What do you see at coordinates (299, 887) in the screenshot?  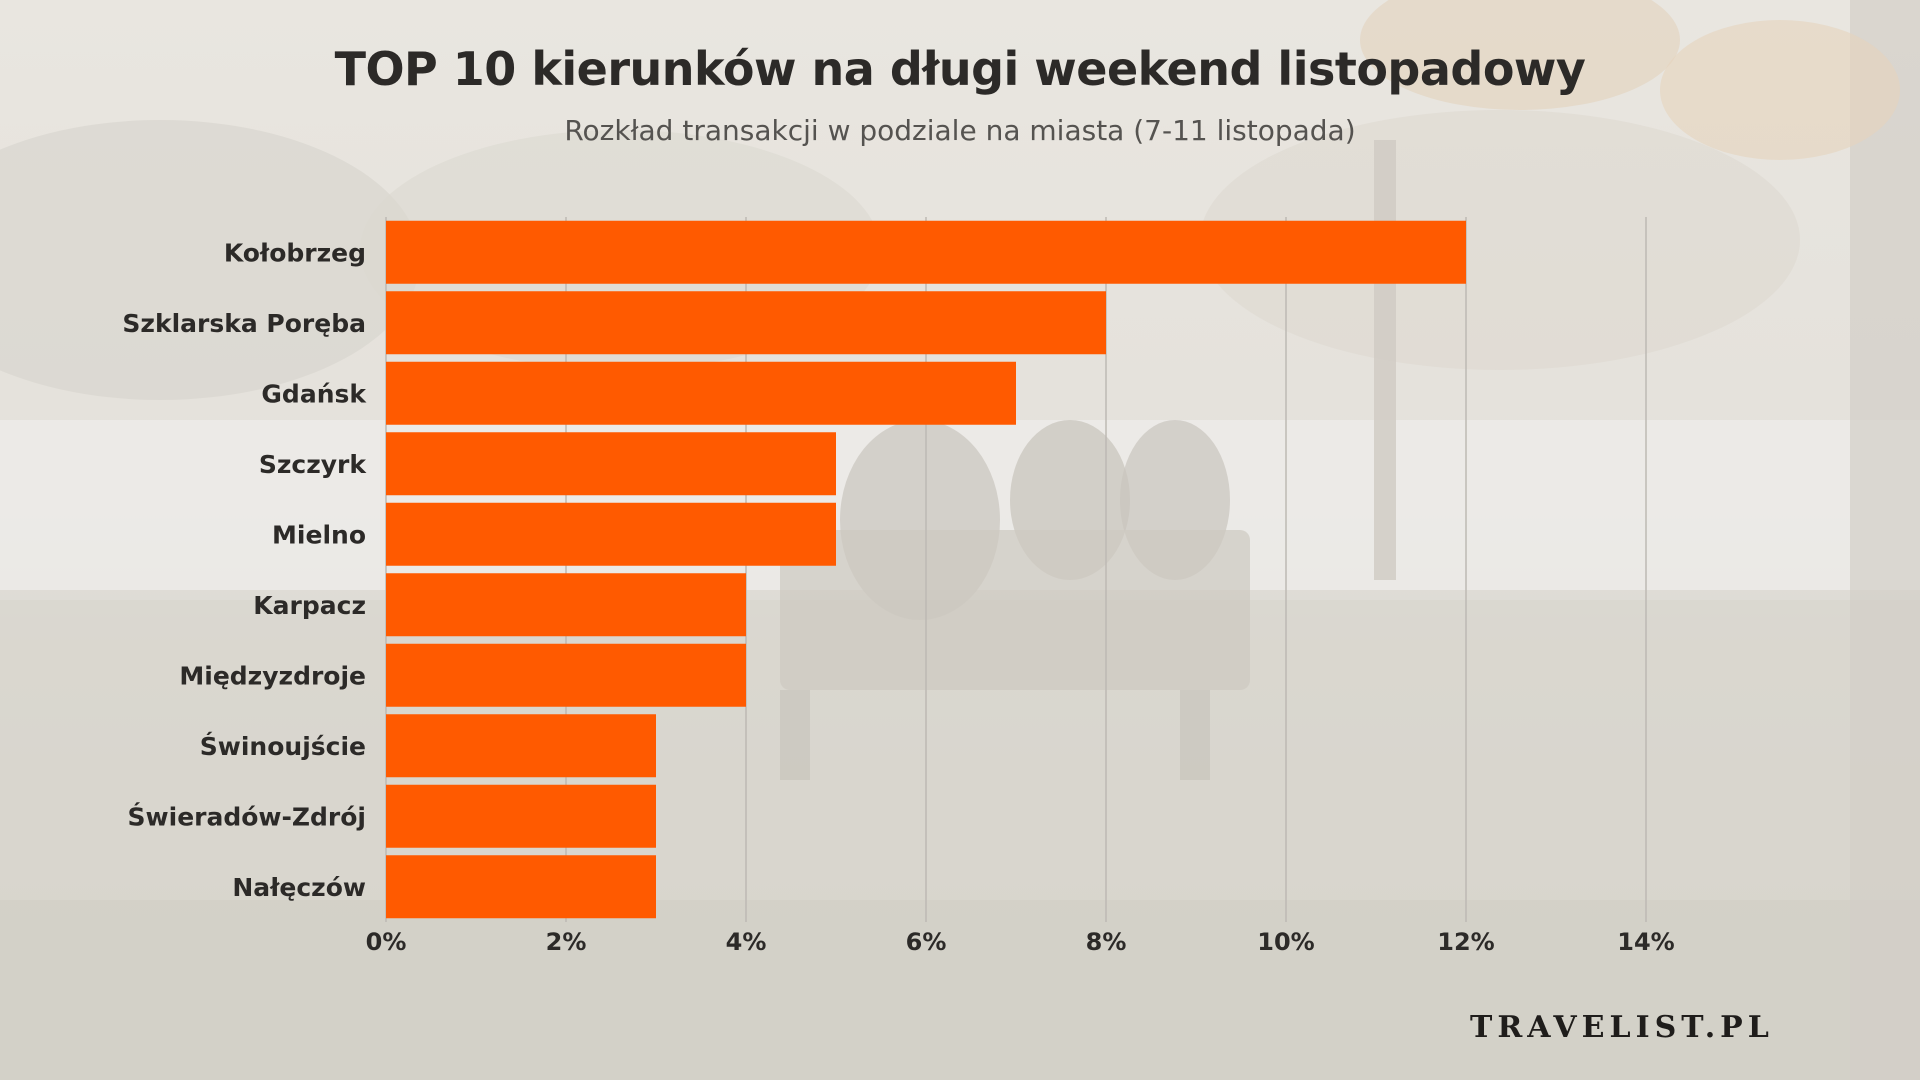 I see `category-label: Nałęczów` at bounding box center [299, 887].